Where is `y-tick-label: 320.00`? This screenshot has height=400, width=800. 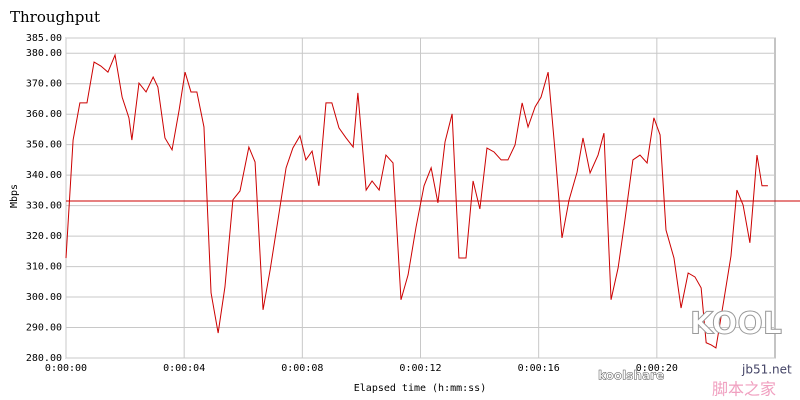
y-tick-label: 320.00 is located at coordinates (44, 236).